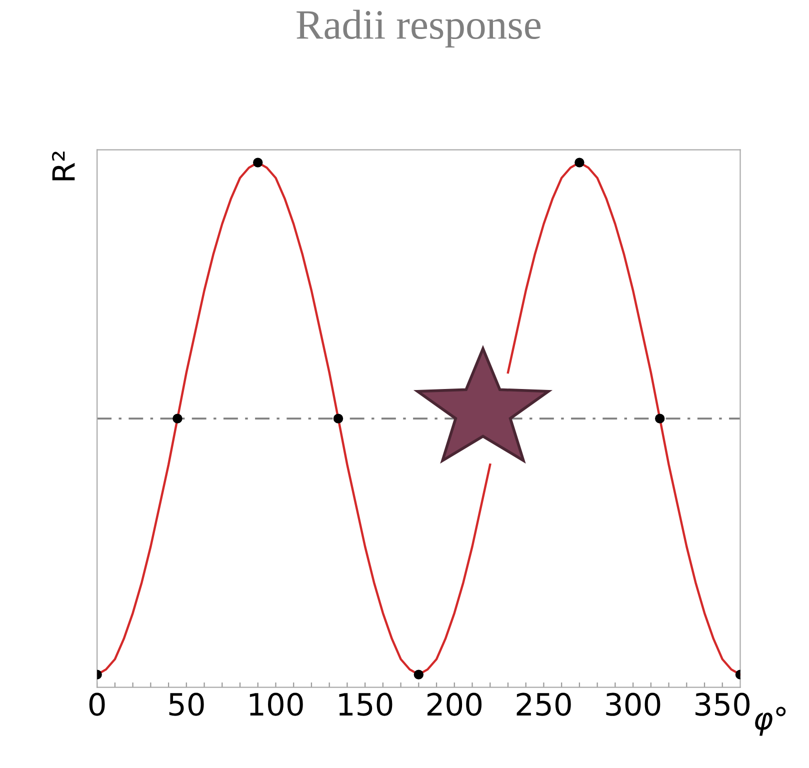 The image size is (809, 768). Describe the element at coordinates (186, 704) in the screenshot. I see `x-tick-label: 50` at that location.